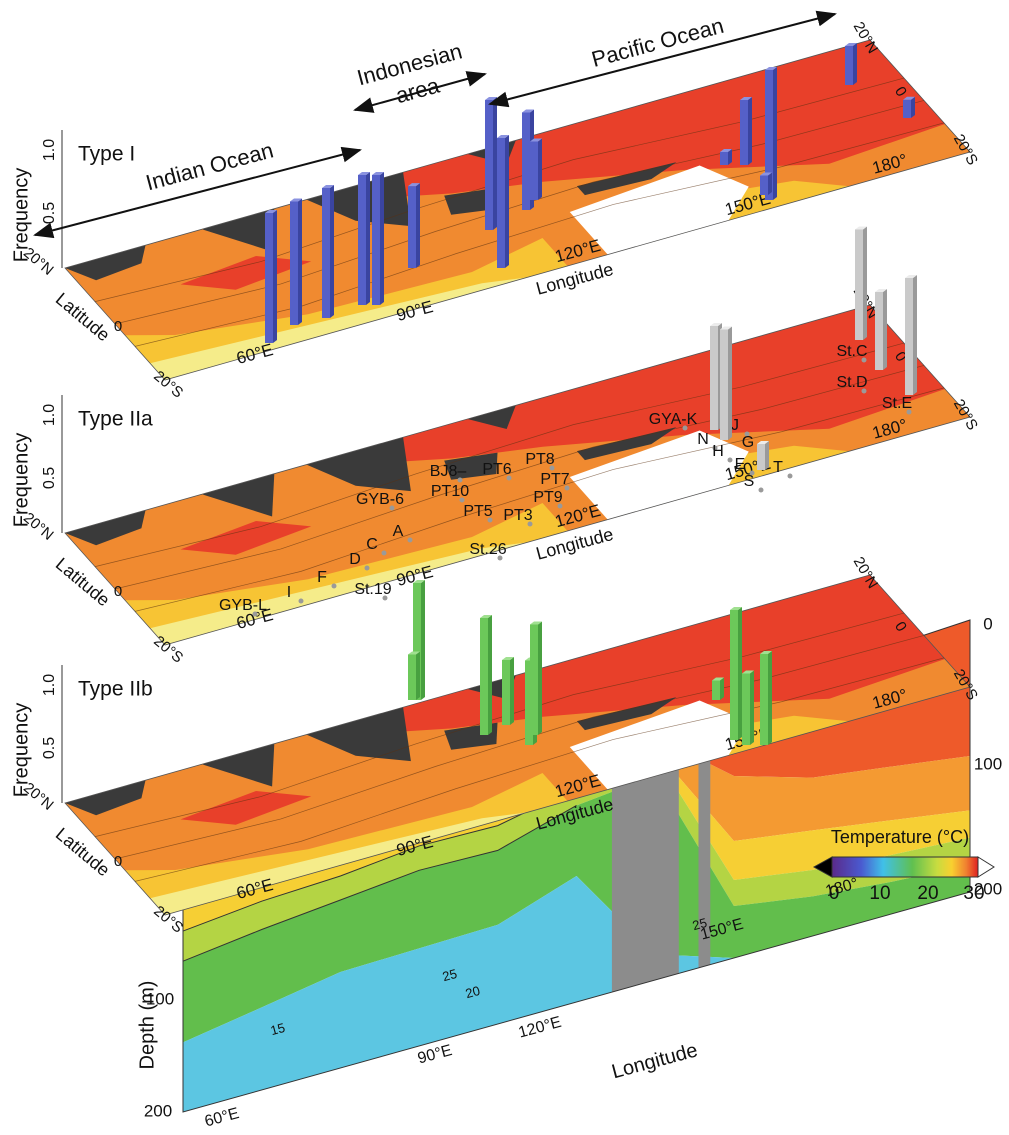  What do you see at coordinates (322, 577) in the screenshot?
I see `station-label: F` at bounding box center [322, 577].